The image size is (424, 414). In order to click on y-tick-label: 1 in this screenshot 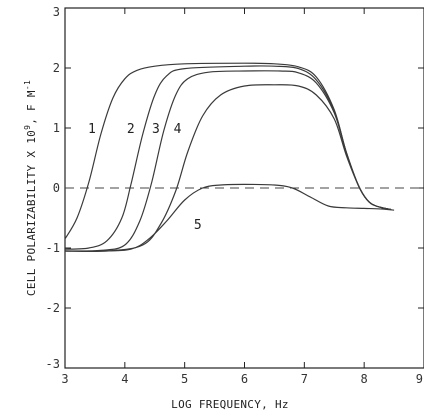, I will do `click(56, 128)`.